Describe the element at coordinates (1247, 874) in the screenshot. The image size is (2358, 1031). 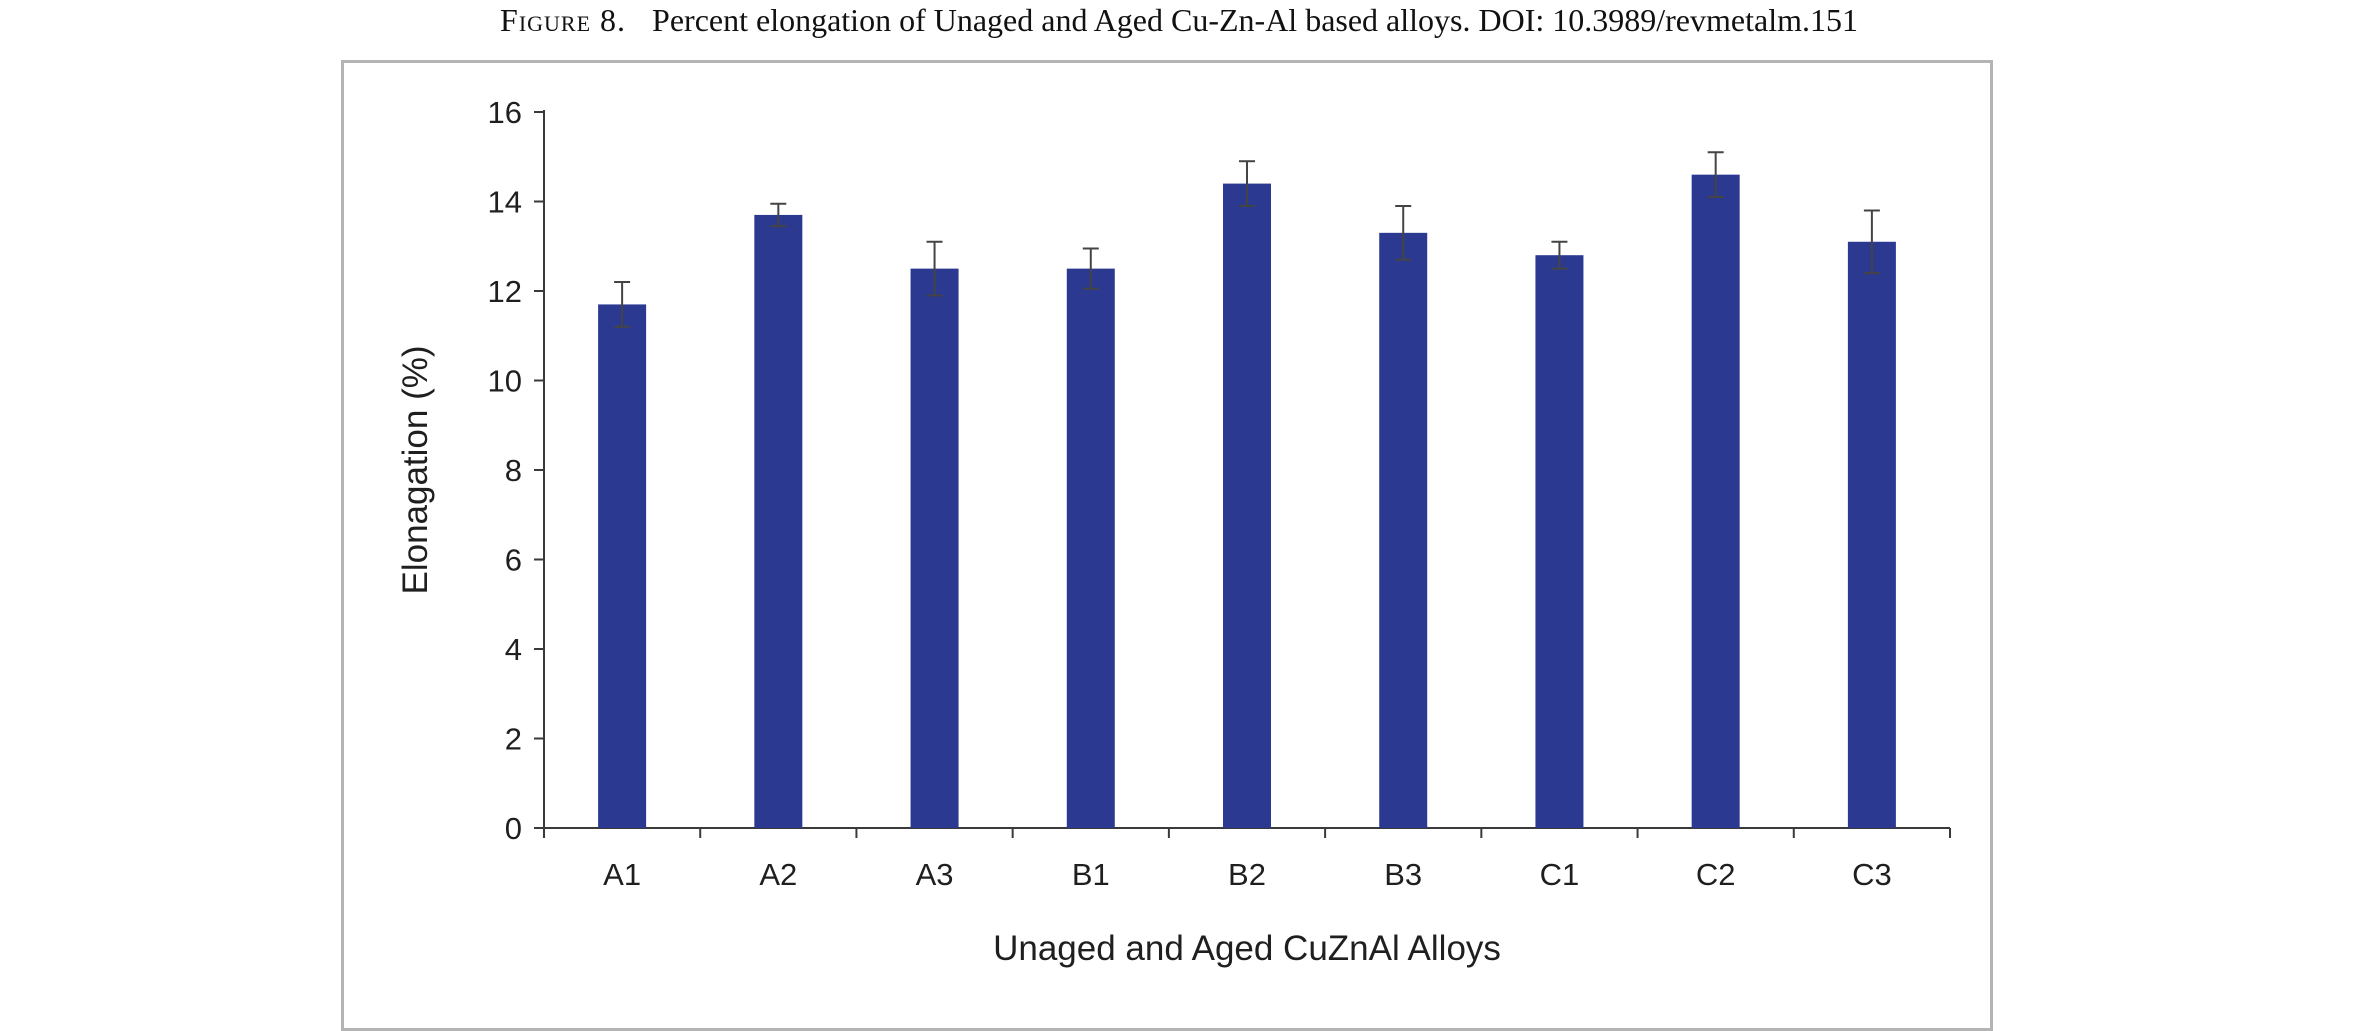
I see `x-tick-label: B2` at that location.